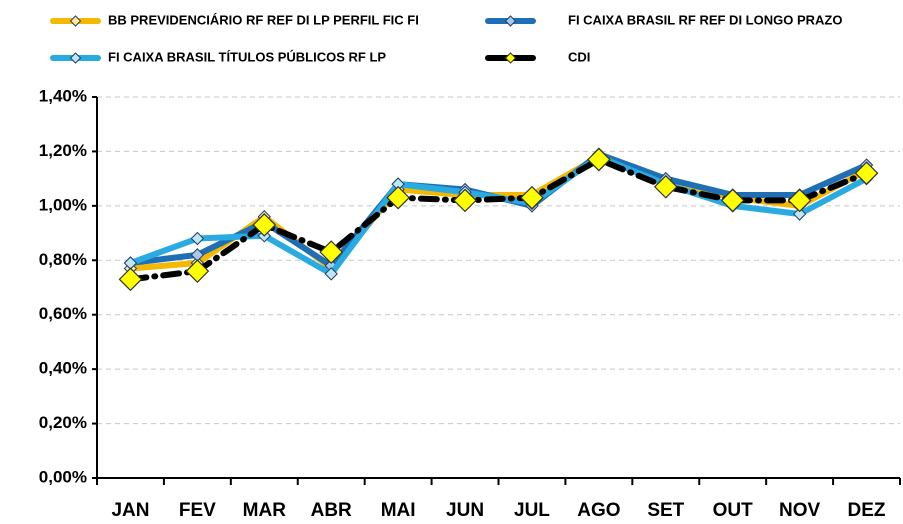 This screenshot has height=524, width=903. Describe the element at coordinates (247, 56) in the screenshot. I see `legend-label: FI CAIXA BRASIL TÍTULOS PÚBLICOS RF LP` at that location.